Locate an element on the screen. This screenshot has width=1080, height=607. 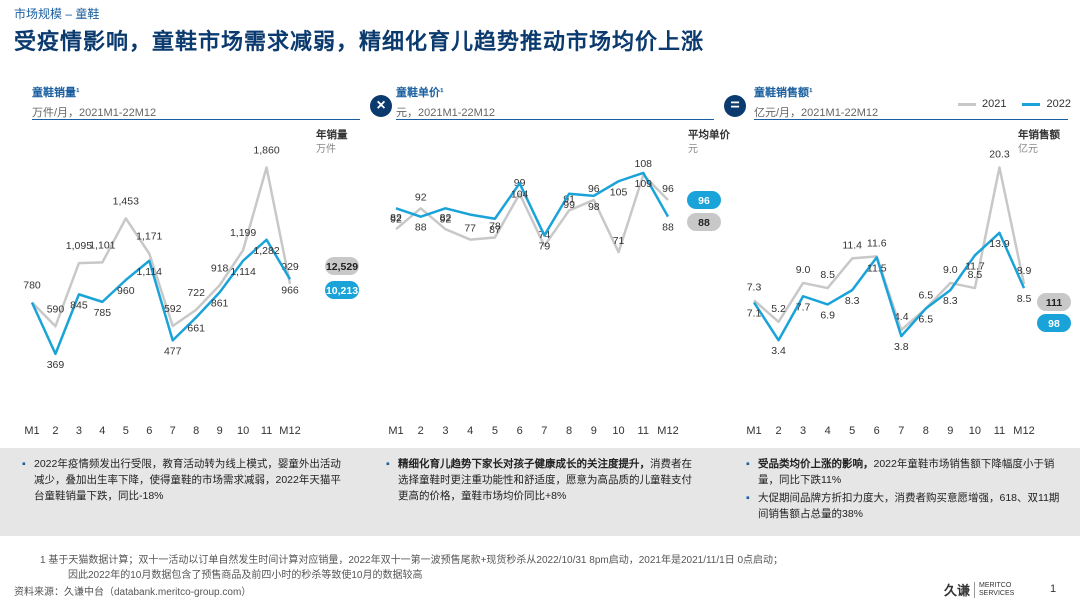
logo-en: MERITCO SERVICES is located at coordinates (994, 589).